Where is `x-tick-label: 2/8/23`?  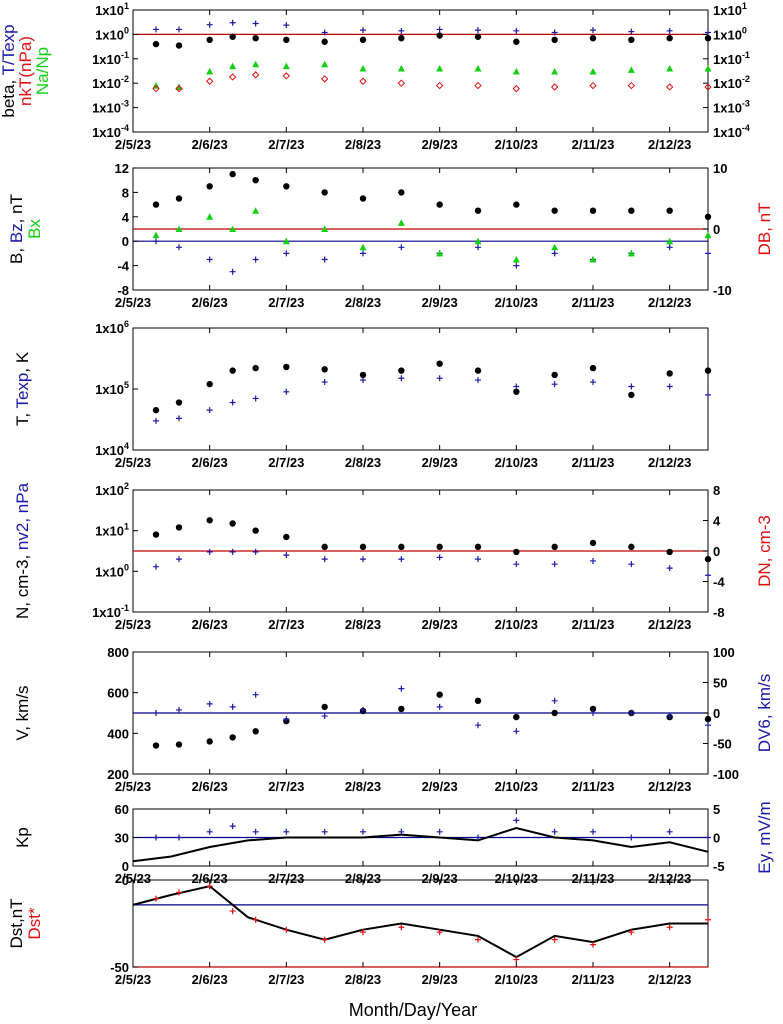 x-tick-label: 2/8/23 is located at coordinates (363, 624).